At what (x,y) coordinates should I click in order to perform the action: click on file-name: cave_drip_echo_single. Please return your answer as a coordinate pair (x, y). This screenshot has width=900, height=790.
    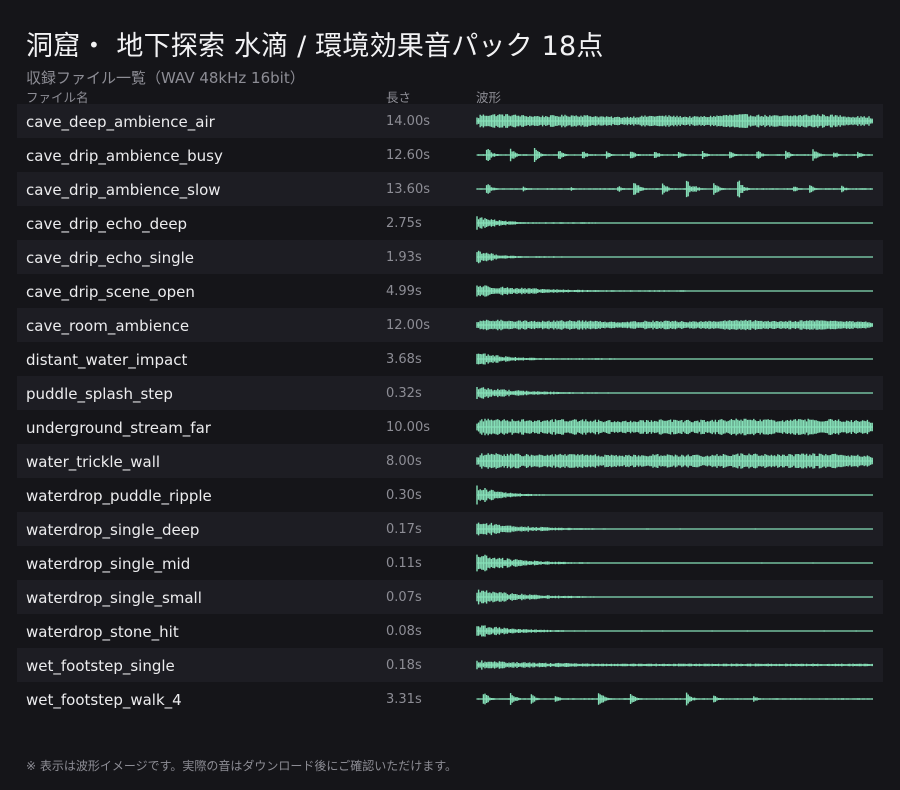
    Looking at the image, I should click on (110, 258).